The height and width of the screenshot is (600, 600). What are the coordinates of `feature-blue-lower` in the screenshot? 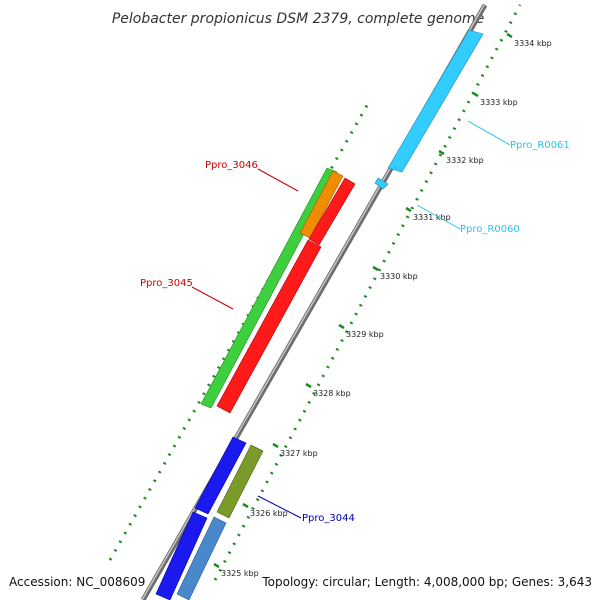 It's located at (181, 555).